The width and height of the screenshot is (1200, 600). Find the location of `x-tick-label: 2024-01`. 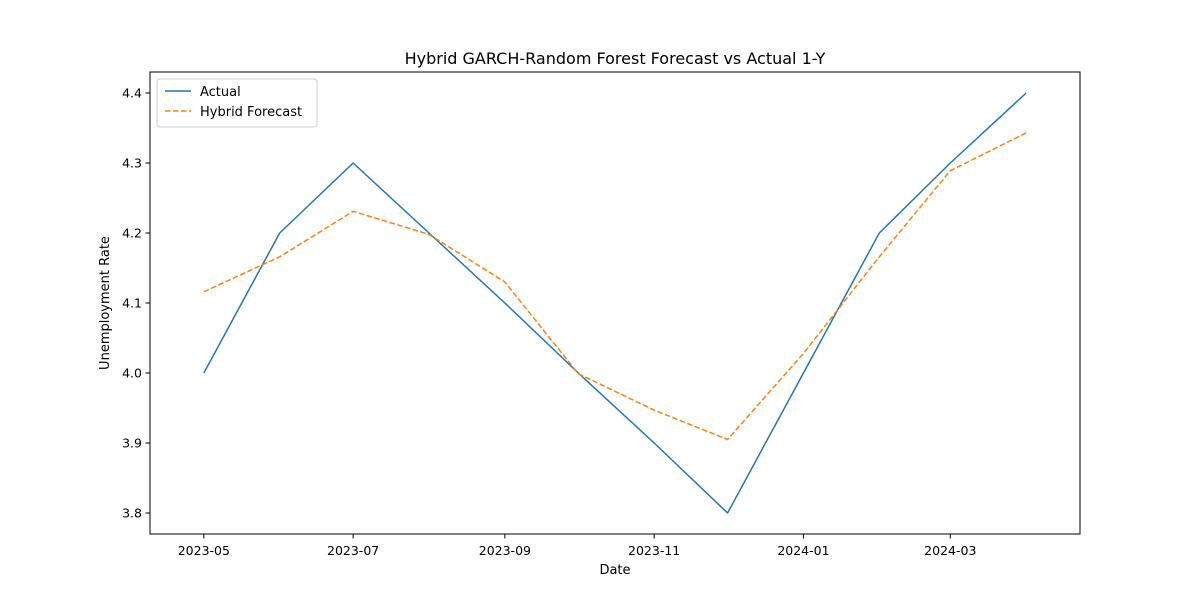

x-tick-label: 2024-01 is located at coordinates (803, 550).